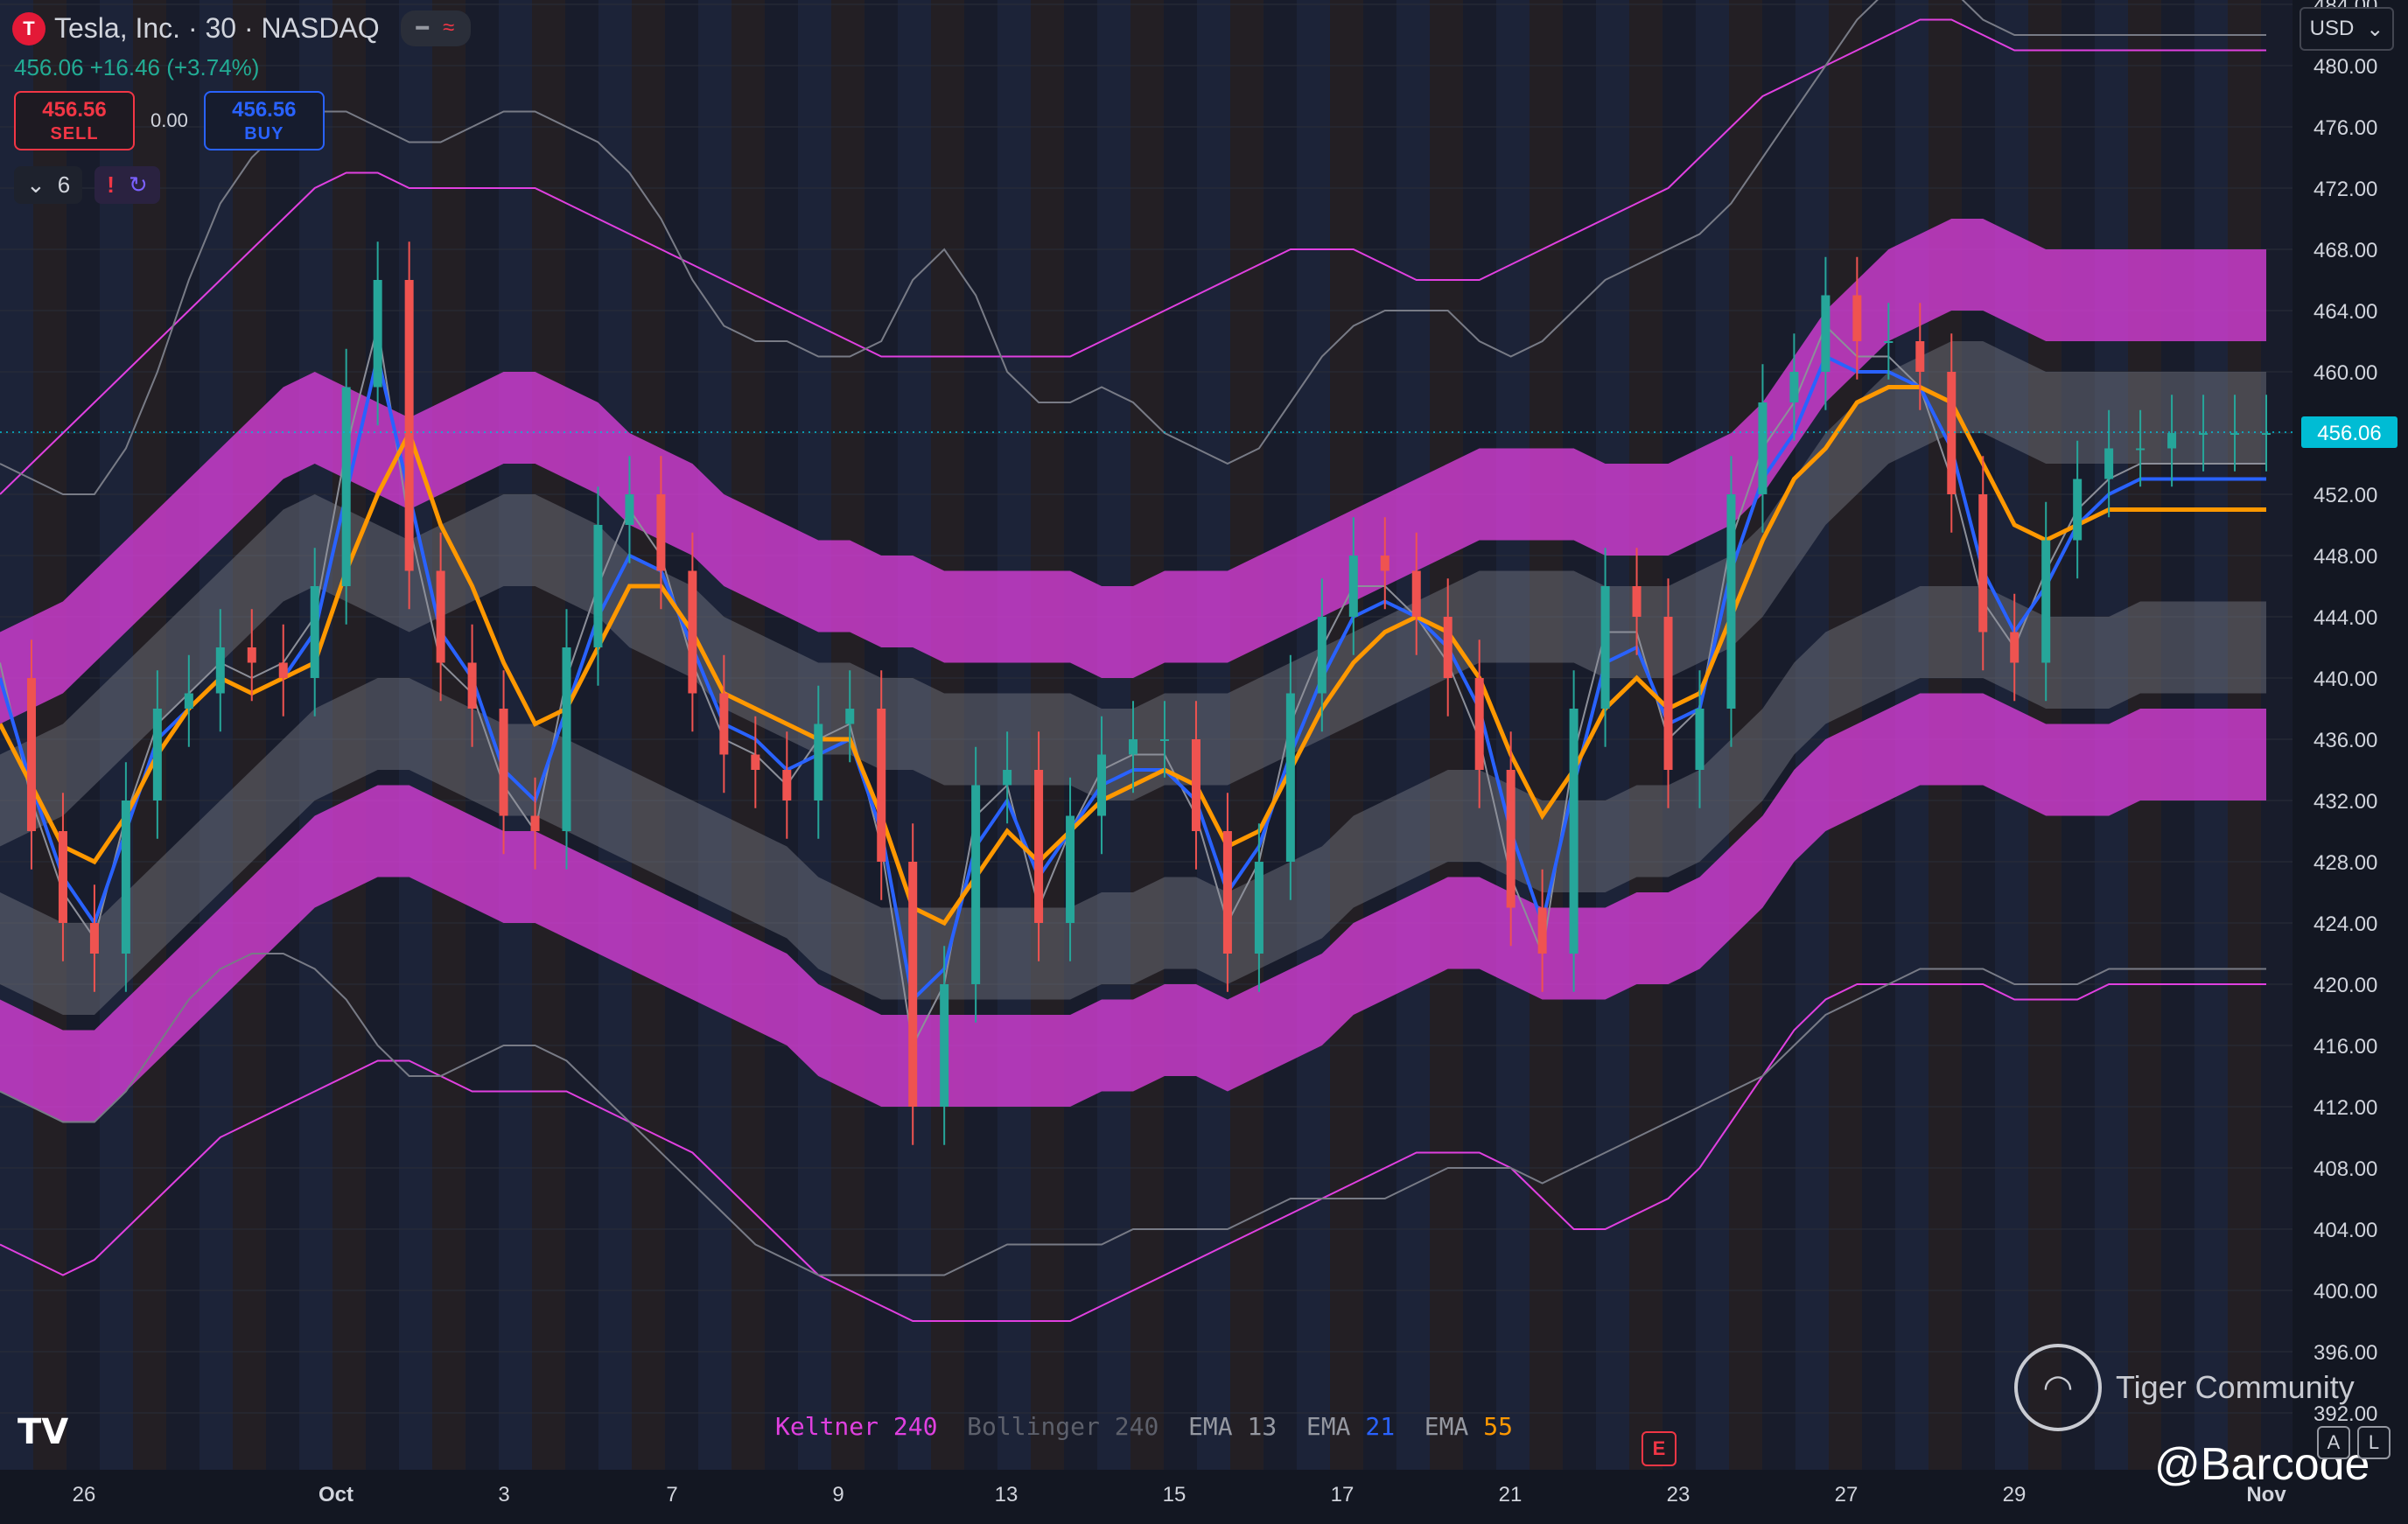 Image resolution: width=2408 pixels, height=1524 pixels. I want to click on refresh-icon: ↻, so click(138, 184).